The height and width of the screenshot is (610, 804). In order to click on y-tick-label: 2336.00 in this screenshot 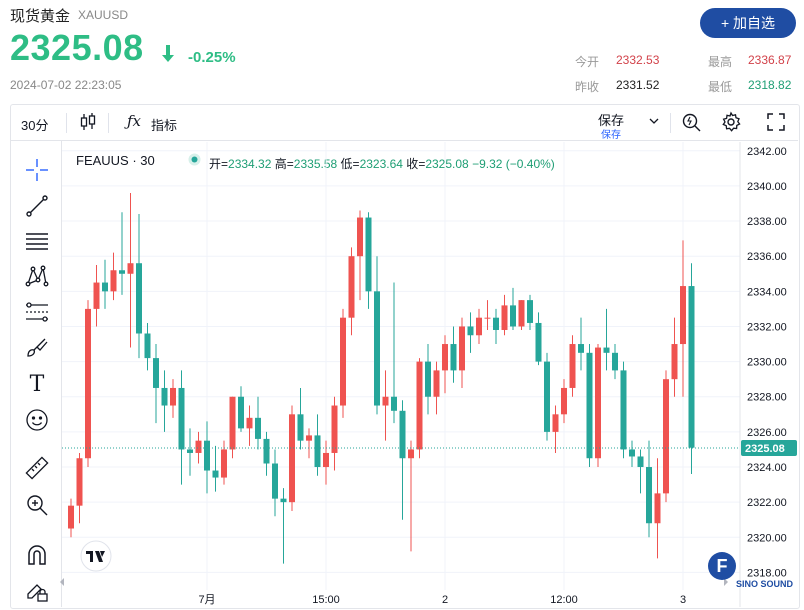, I will do `click(767, 257)`.